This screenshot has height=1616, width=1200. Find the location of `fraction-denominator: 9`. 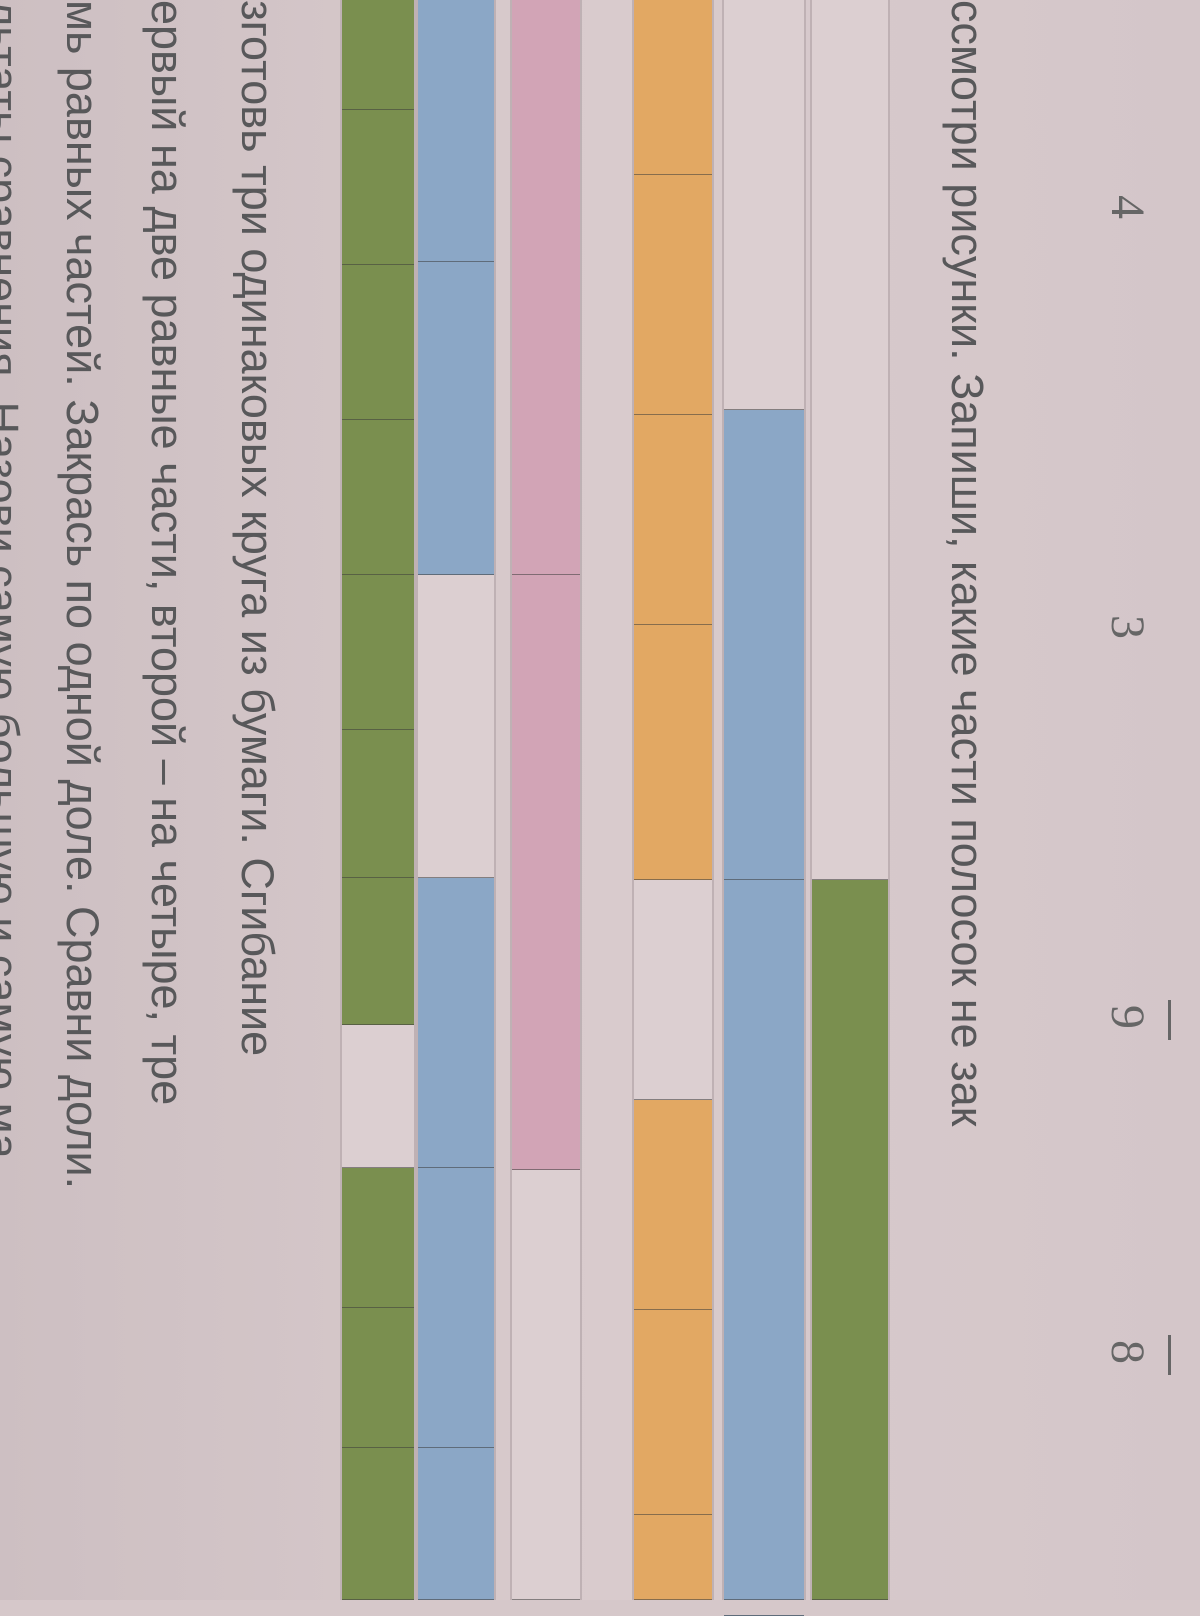

fraction-denominator: 9 is located at coordinates (1127, 1017).